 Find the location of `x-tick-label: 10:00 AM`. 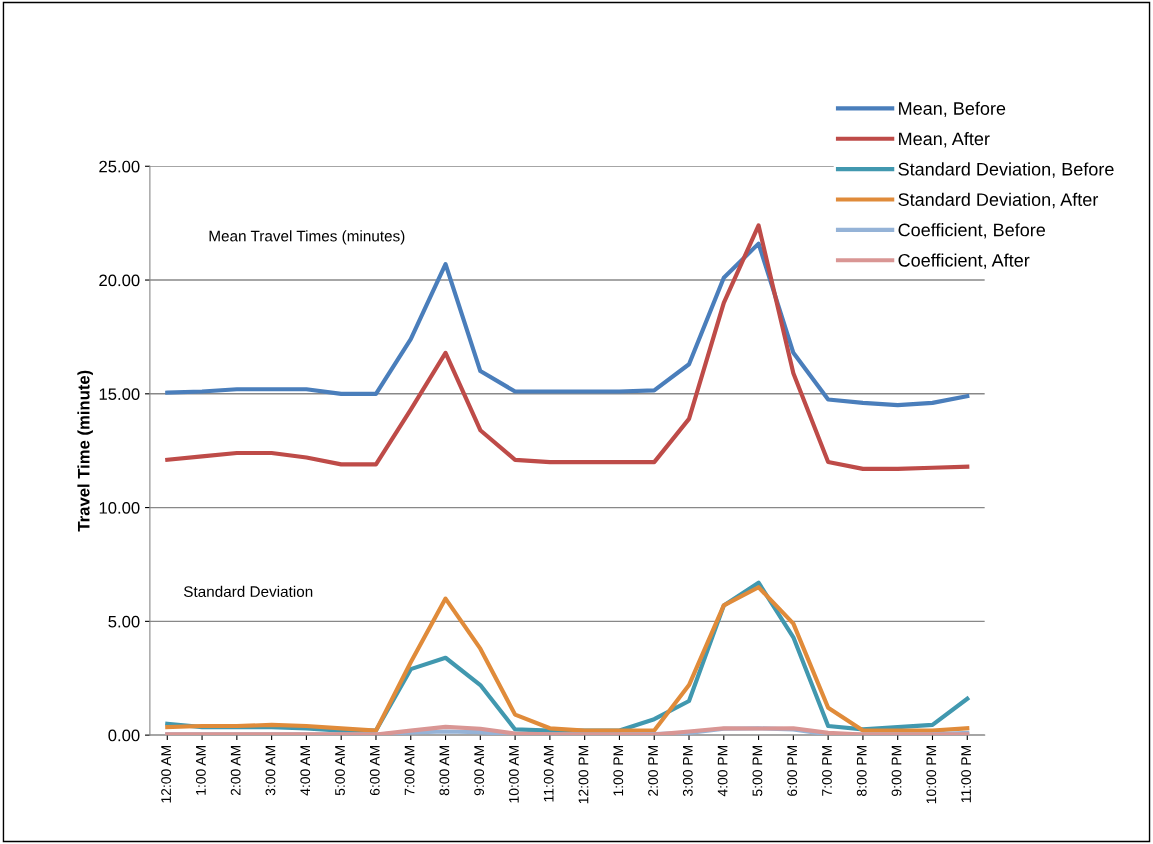

x-tick-label: 10:00 AM is located at coordinates (514, 774).